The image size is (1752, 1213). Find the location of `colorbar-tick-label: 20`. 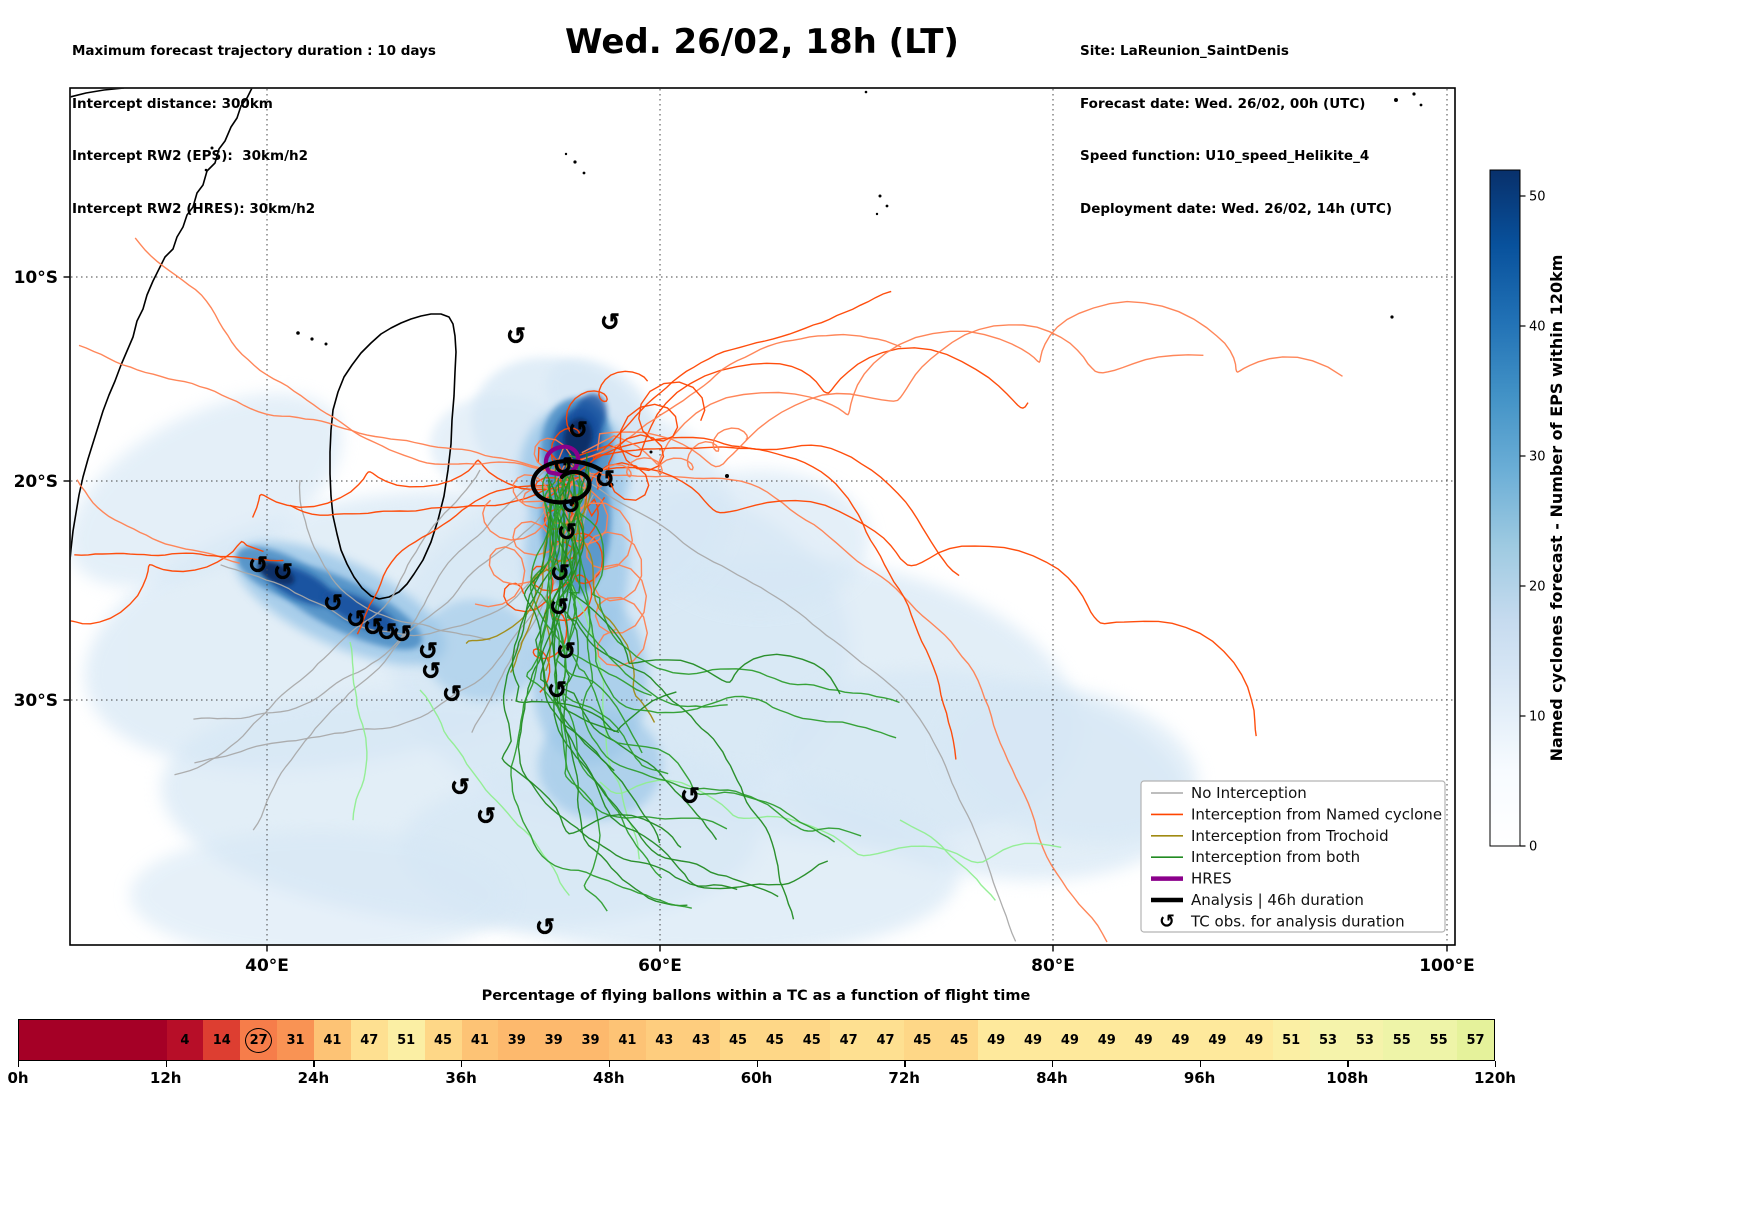

colorbar-tick-label: 20 is located at coordinates (1537, 587).